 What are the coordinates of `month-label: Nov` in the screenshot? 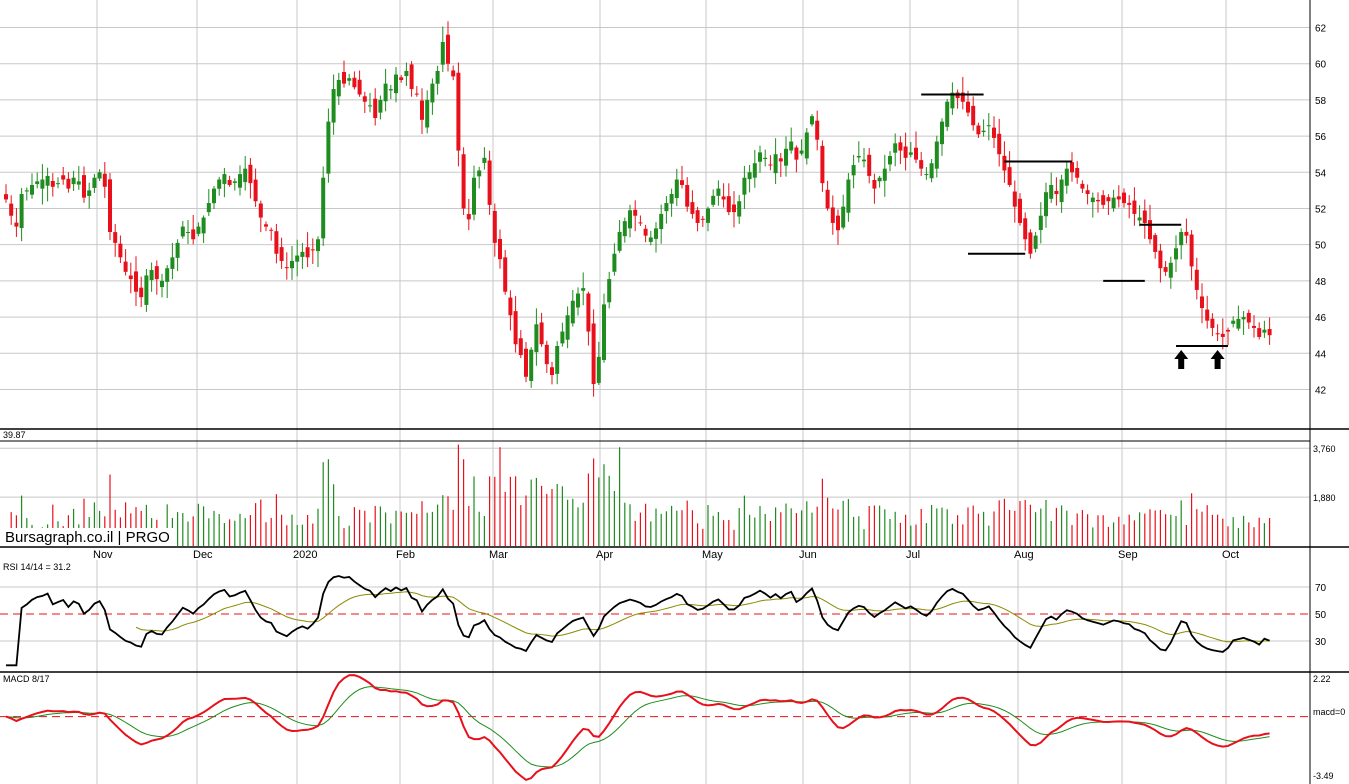 It's located at (103, 555).